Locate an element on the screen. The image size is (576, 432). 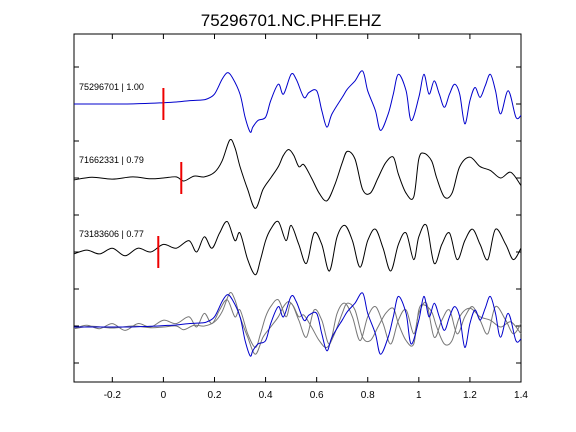
x-tick-label-2: 0.2 is located at coordinates (215, 395).